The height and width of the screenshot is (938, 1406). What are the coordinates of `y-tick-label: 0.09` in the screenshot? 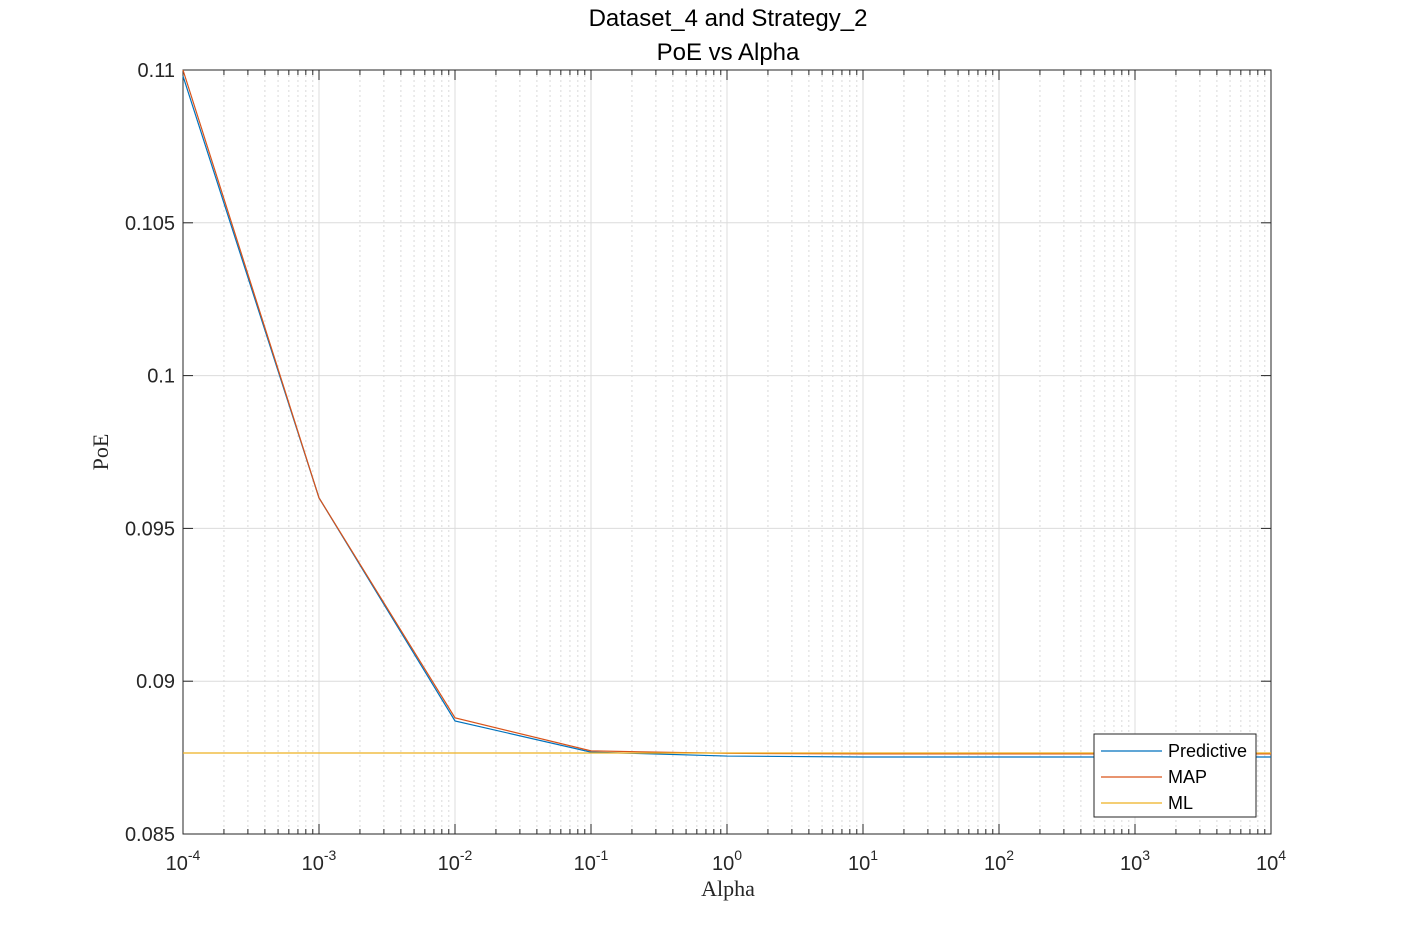 It's located at (155, 682).